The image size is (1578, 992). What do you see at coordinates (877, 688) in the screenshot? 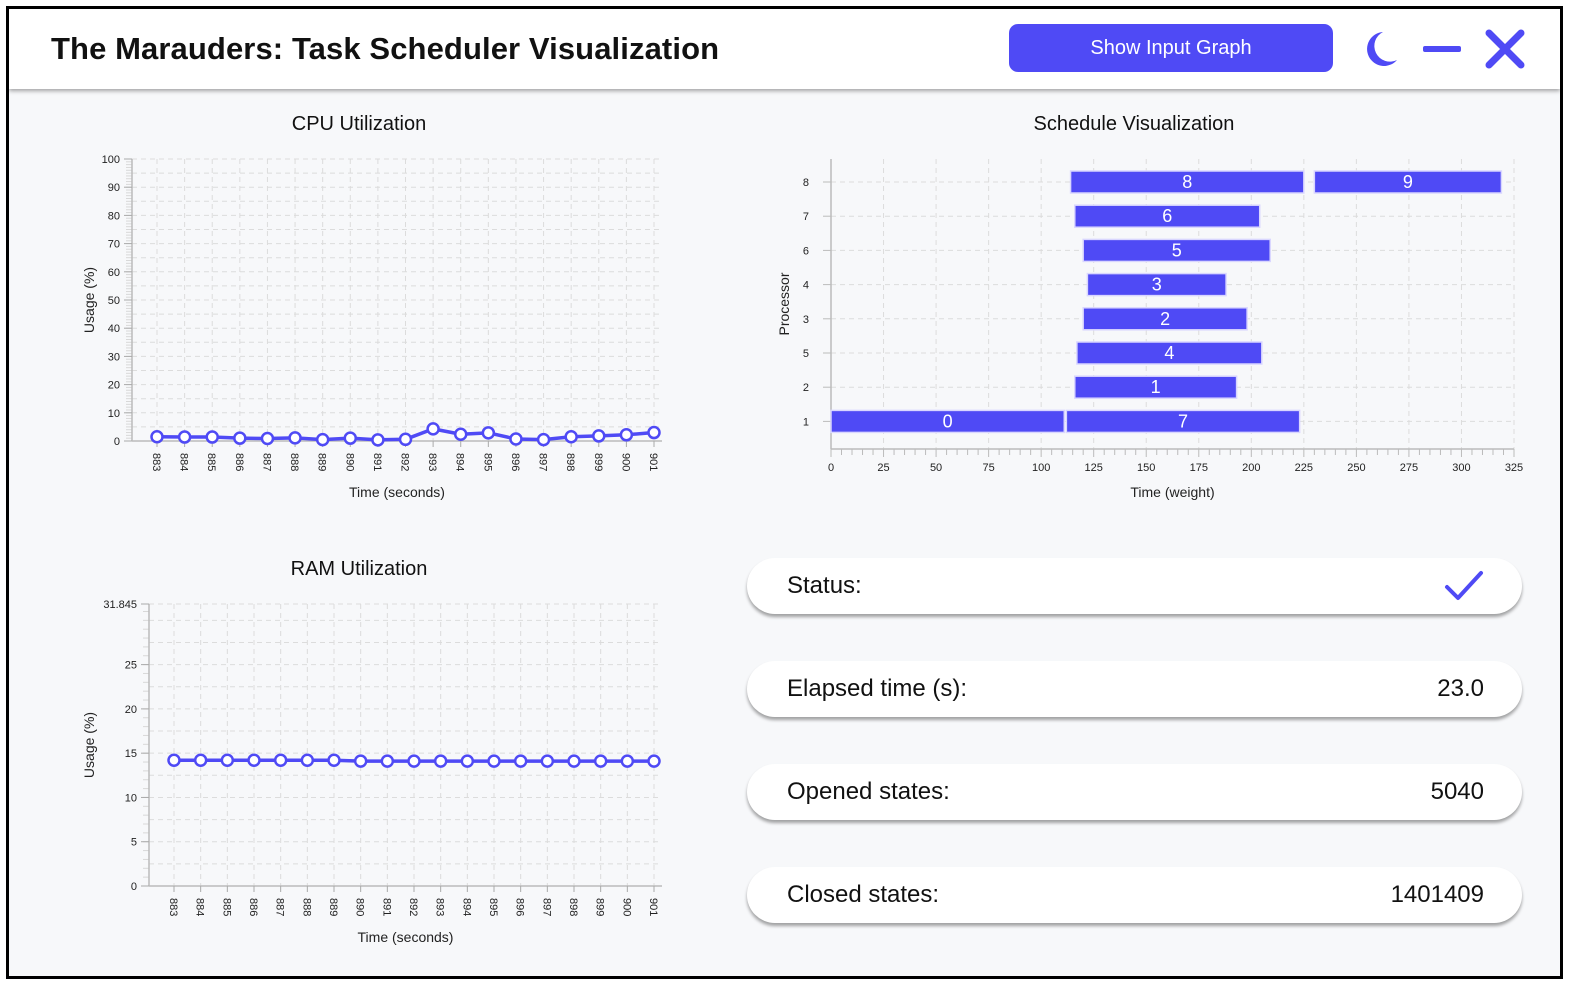
I see `elapsed-time-label: Elapsed time (s):` at bounding box center [877, 688].